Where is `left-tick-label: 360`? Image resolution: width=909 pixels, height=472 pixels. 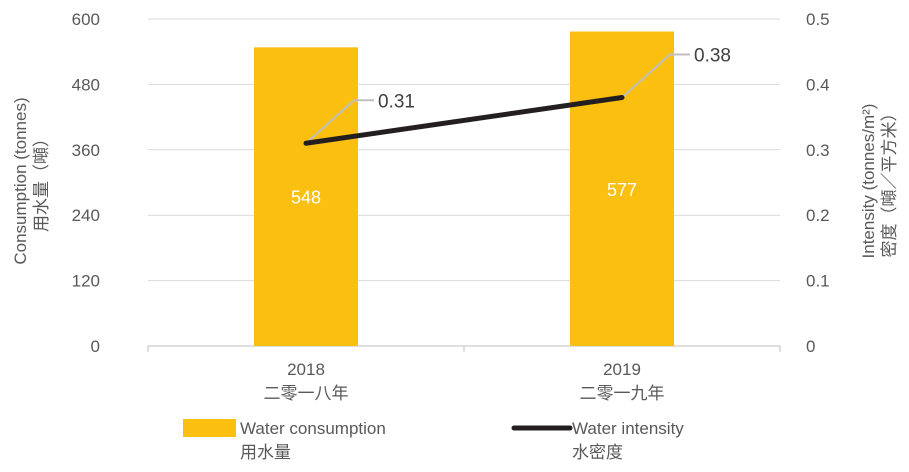
left-tick-label: 360 is located at coordinates (86, 150).